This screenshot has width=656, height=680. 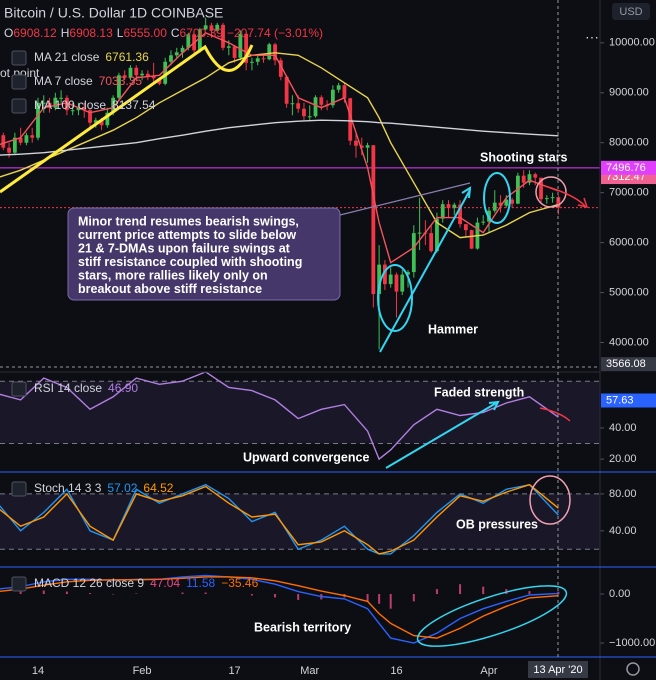 What do you see at coordinates (633, 669) in the screenshot?
I see `settings-icon` at bounding box center [633, 669].